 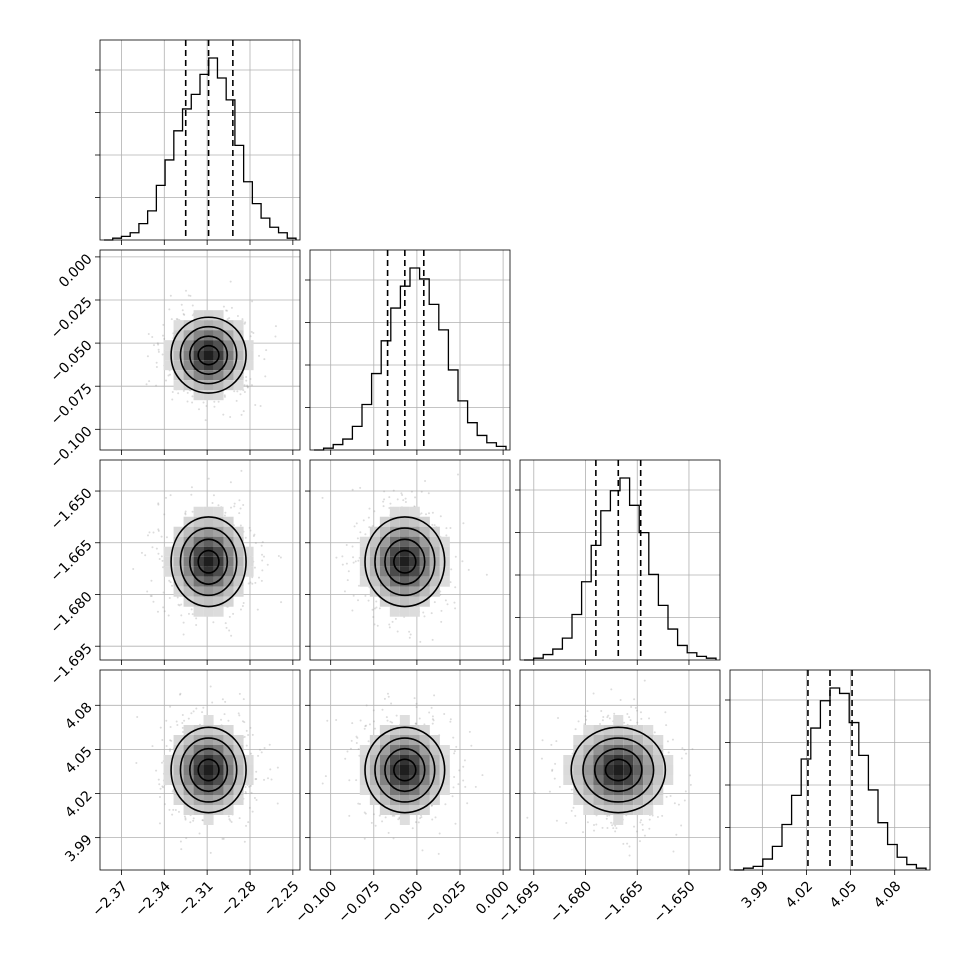 What do you see at coordinates (446, 902) in the screenshot?
I see `x-tick-label: −0.025` at bounding box center [446, 902].